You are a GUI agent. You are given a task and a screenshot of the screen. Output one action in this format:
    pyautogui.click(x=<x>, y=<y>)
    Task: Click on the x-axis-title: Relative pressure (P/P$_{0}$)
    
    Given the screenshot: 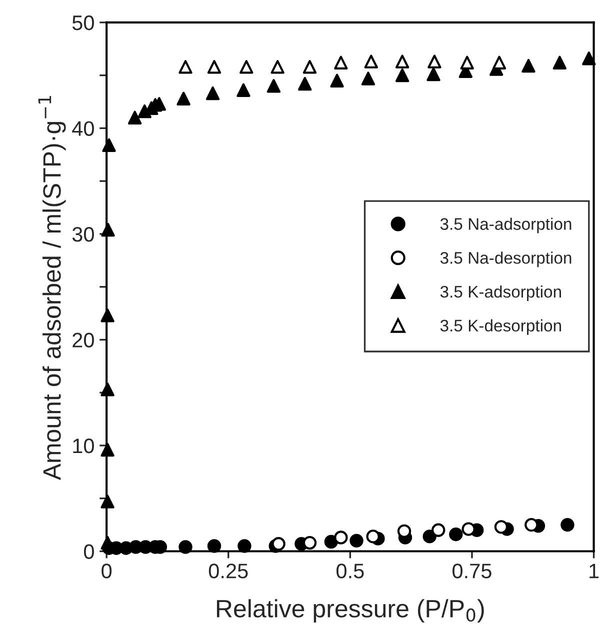 What is the action you would take?
    pyautogui.click(x=350, y=610)
    